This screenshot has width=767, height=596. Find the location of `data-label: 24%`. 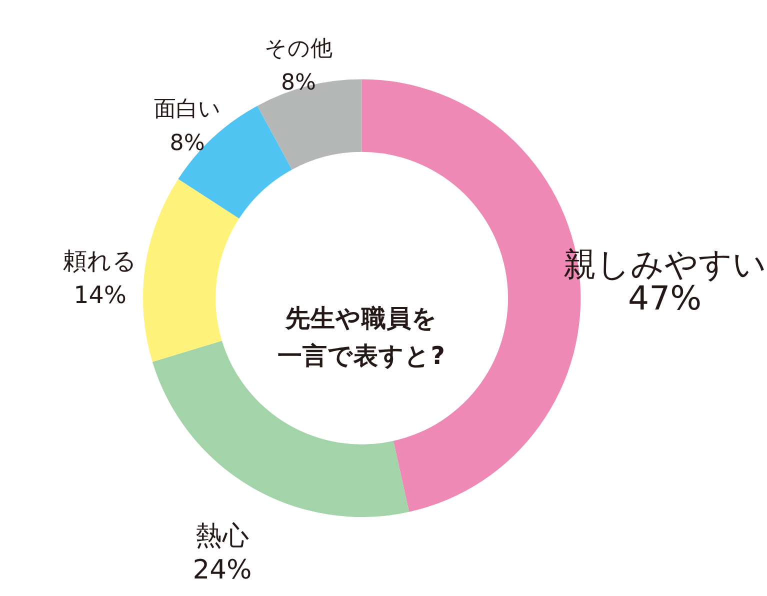

data-label: 24% is located at coordinates (222, 570).